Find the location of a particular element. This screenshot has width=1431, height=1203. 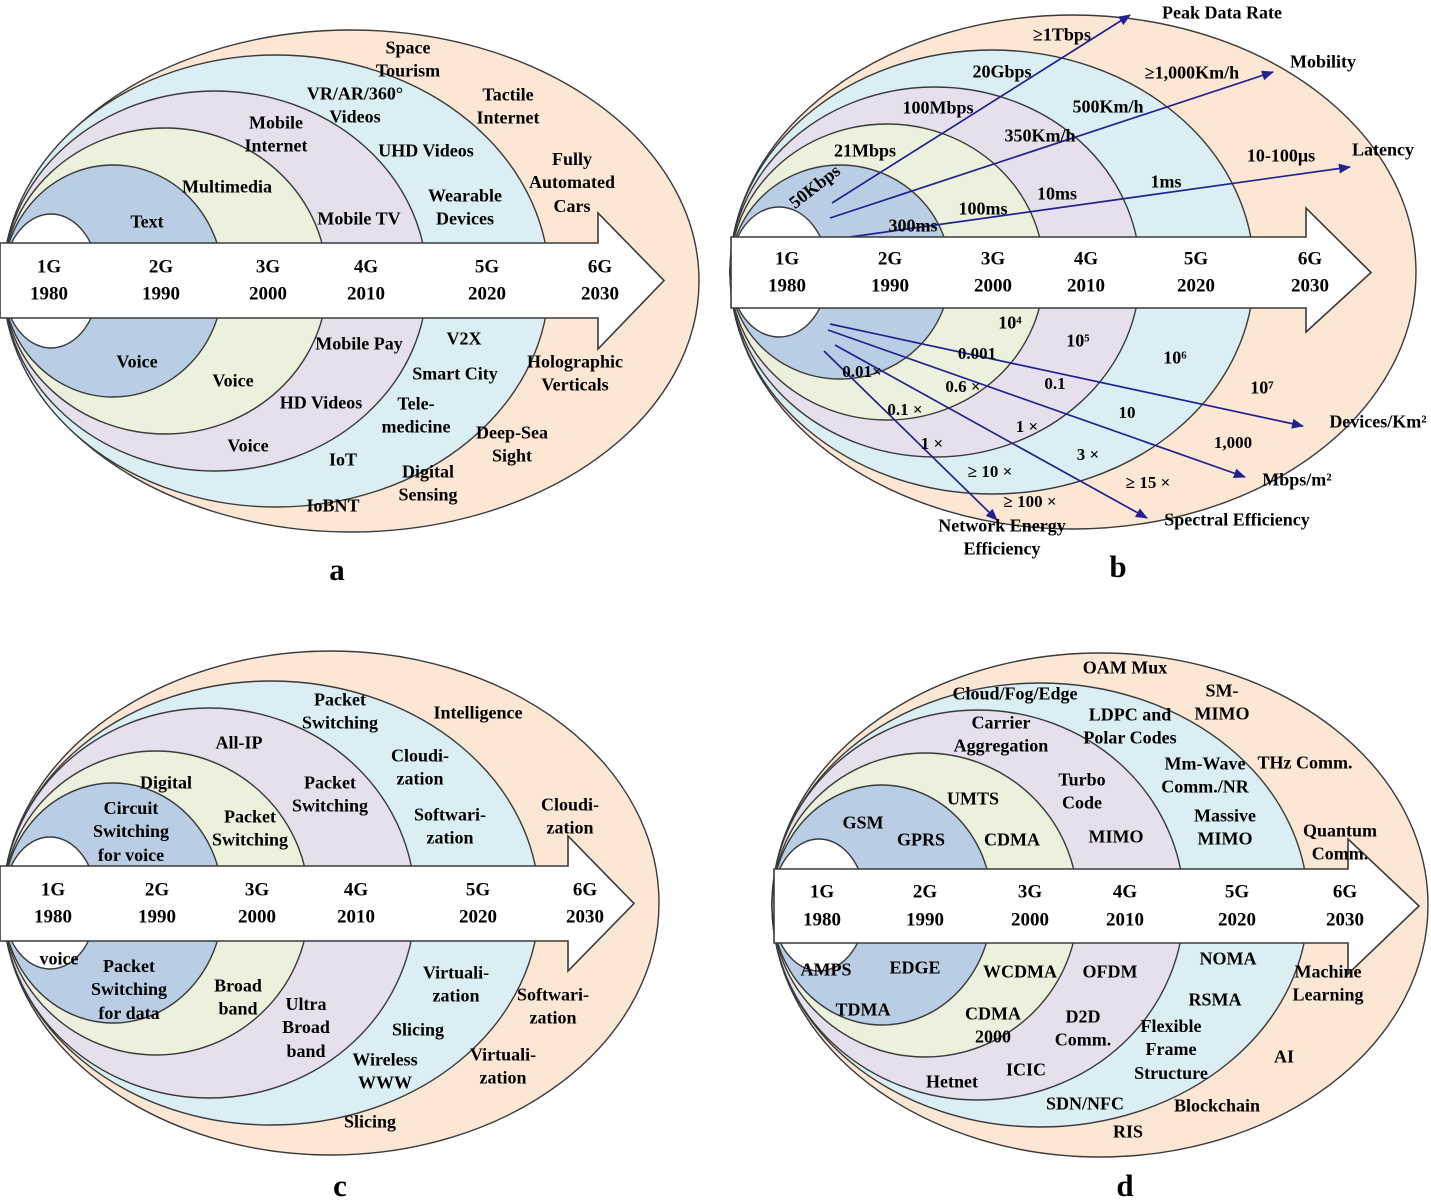

panel-b-axis-line-mbps-per-m2 is located at coordinates (1036, 404).